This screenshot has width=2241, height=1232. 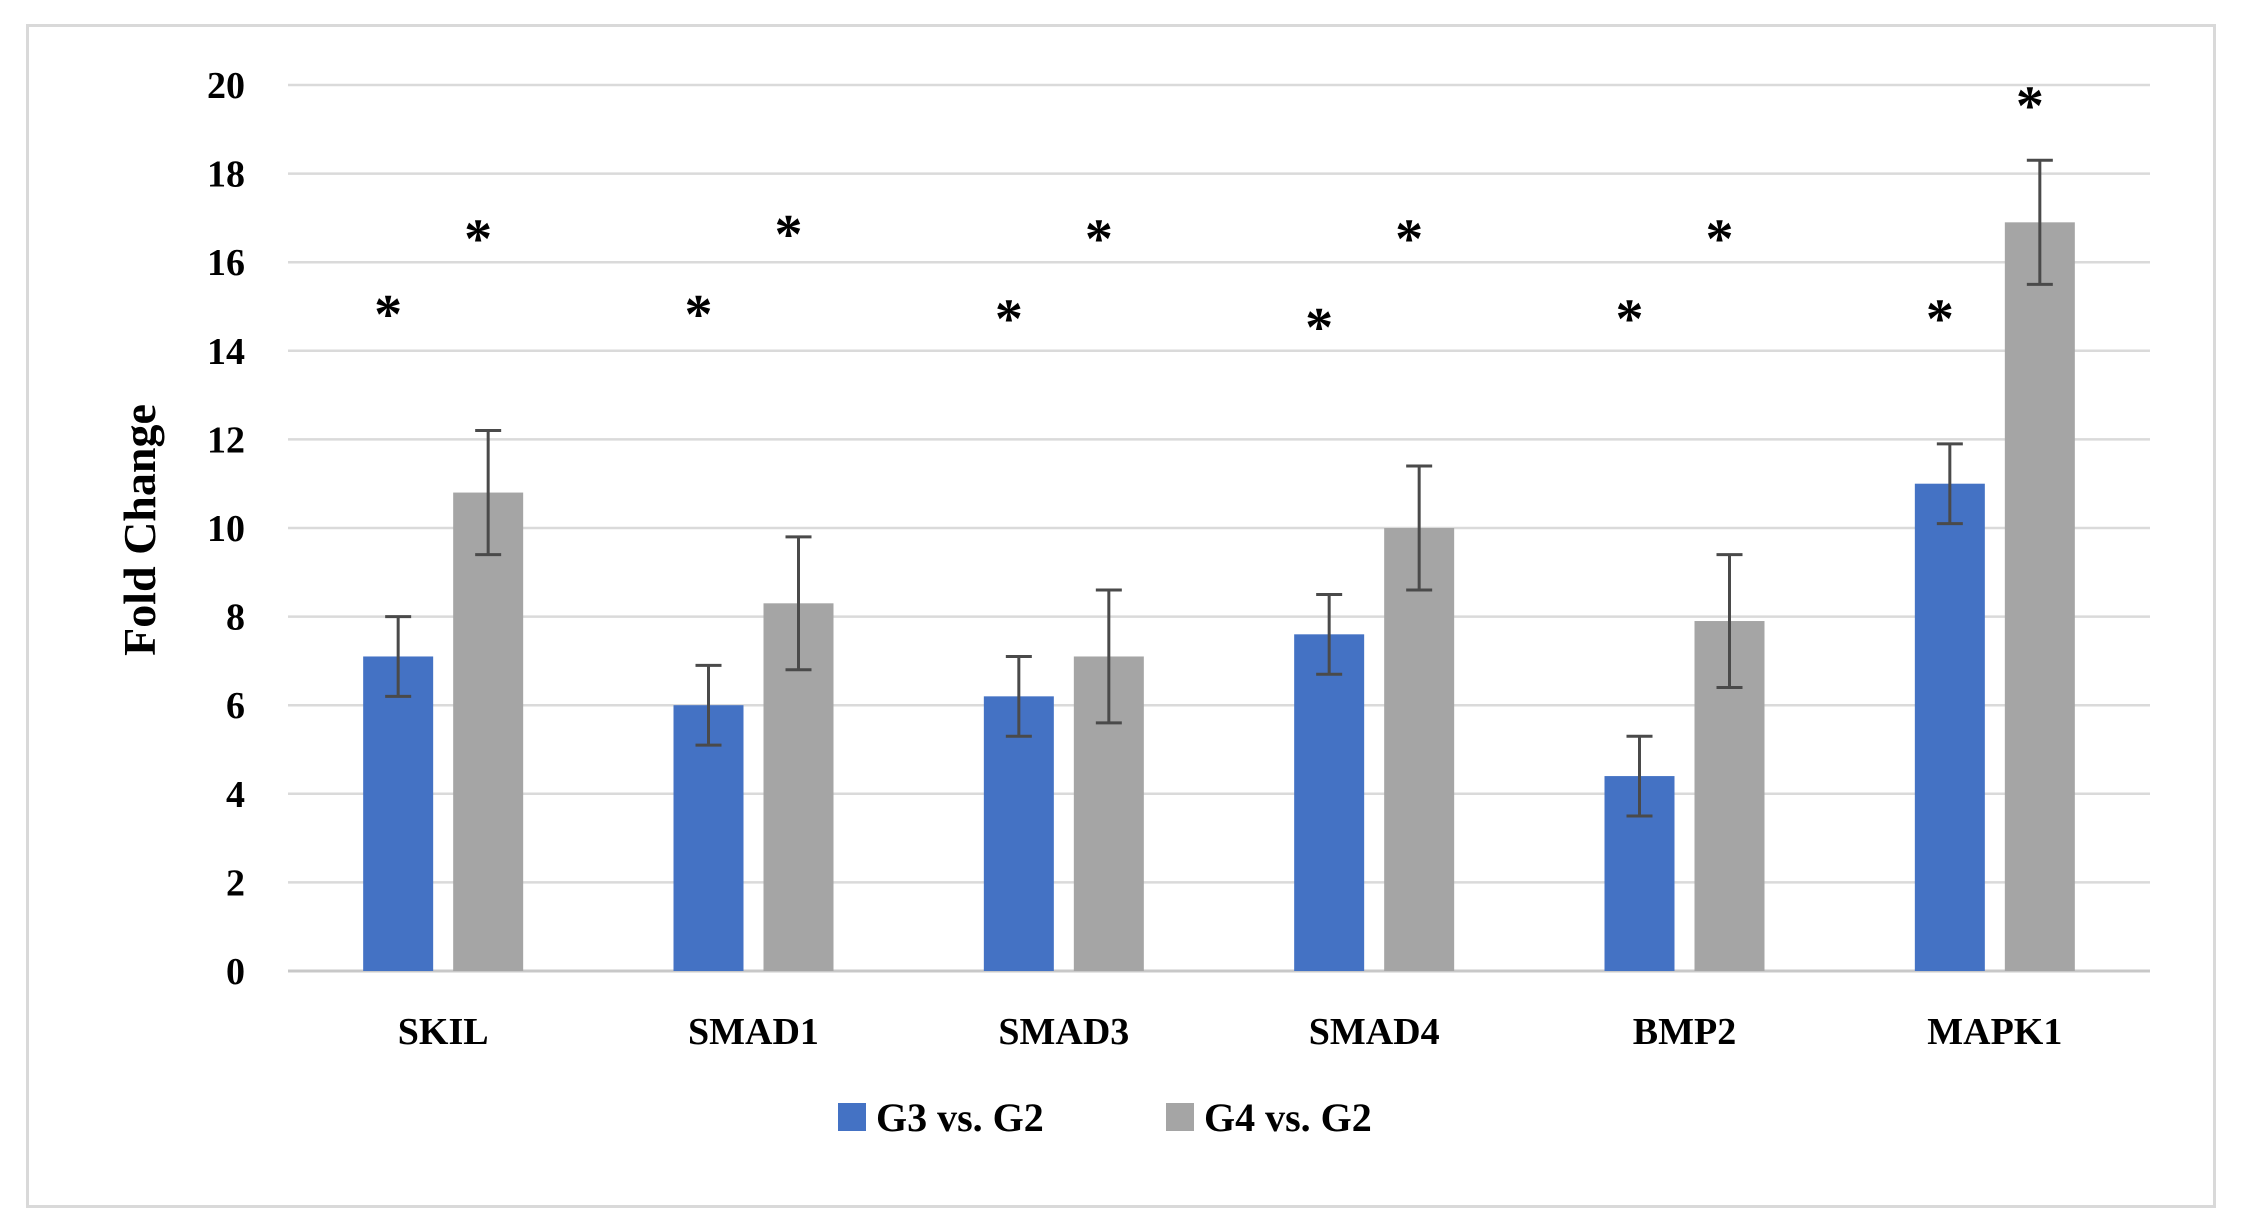 I want to click on y-tick-label: 18, so click(x=226, y=175).